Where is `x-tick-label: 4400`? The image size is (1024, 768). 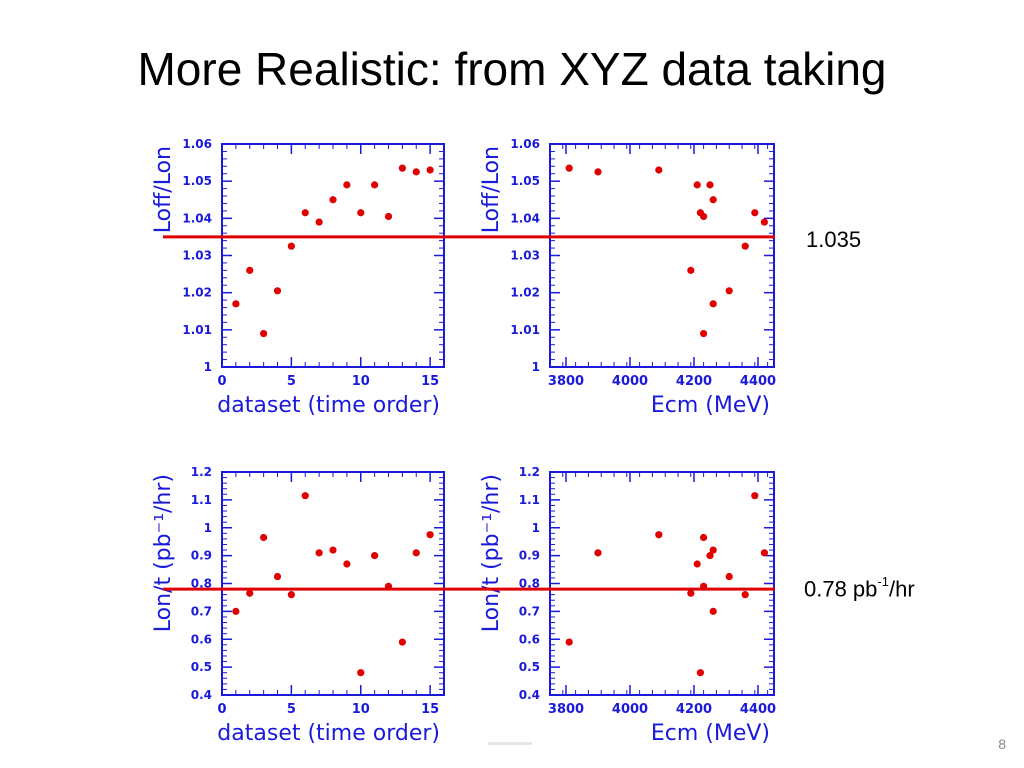
x-tick-label: 4400 is located at coordinates (758, 381).